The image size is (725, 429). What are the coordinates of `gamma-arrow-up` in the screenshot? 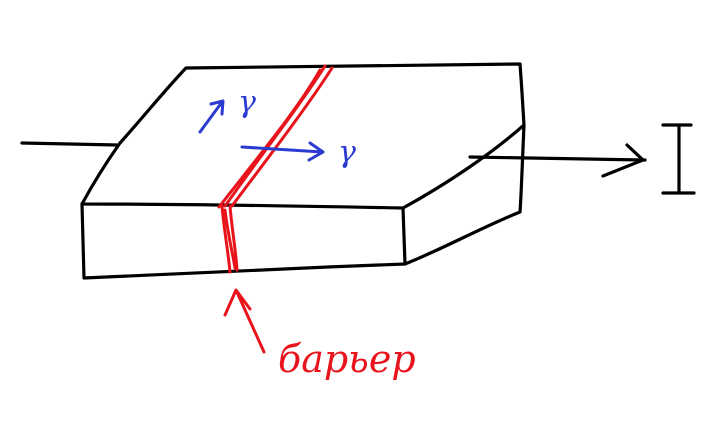 It's located at (211, 116).